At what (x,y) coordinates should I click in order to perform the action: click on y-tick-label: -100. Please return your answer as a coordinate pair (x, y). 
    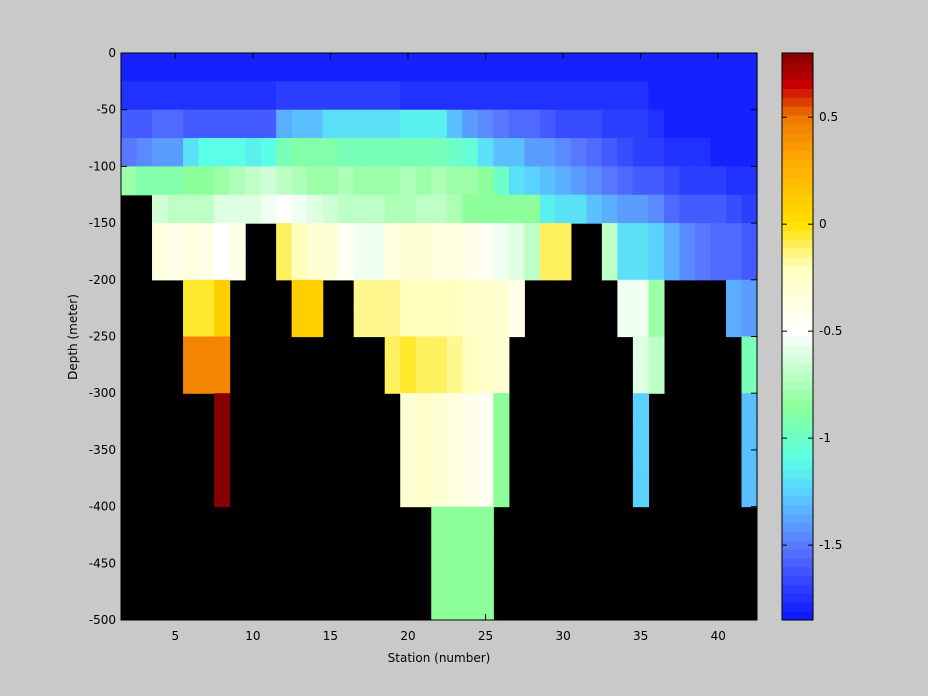
    Looking at the image, I should click on (102, 166).